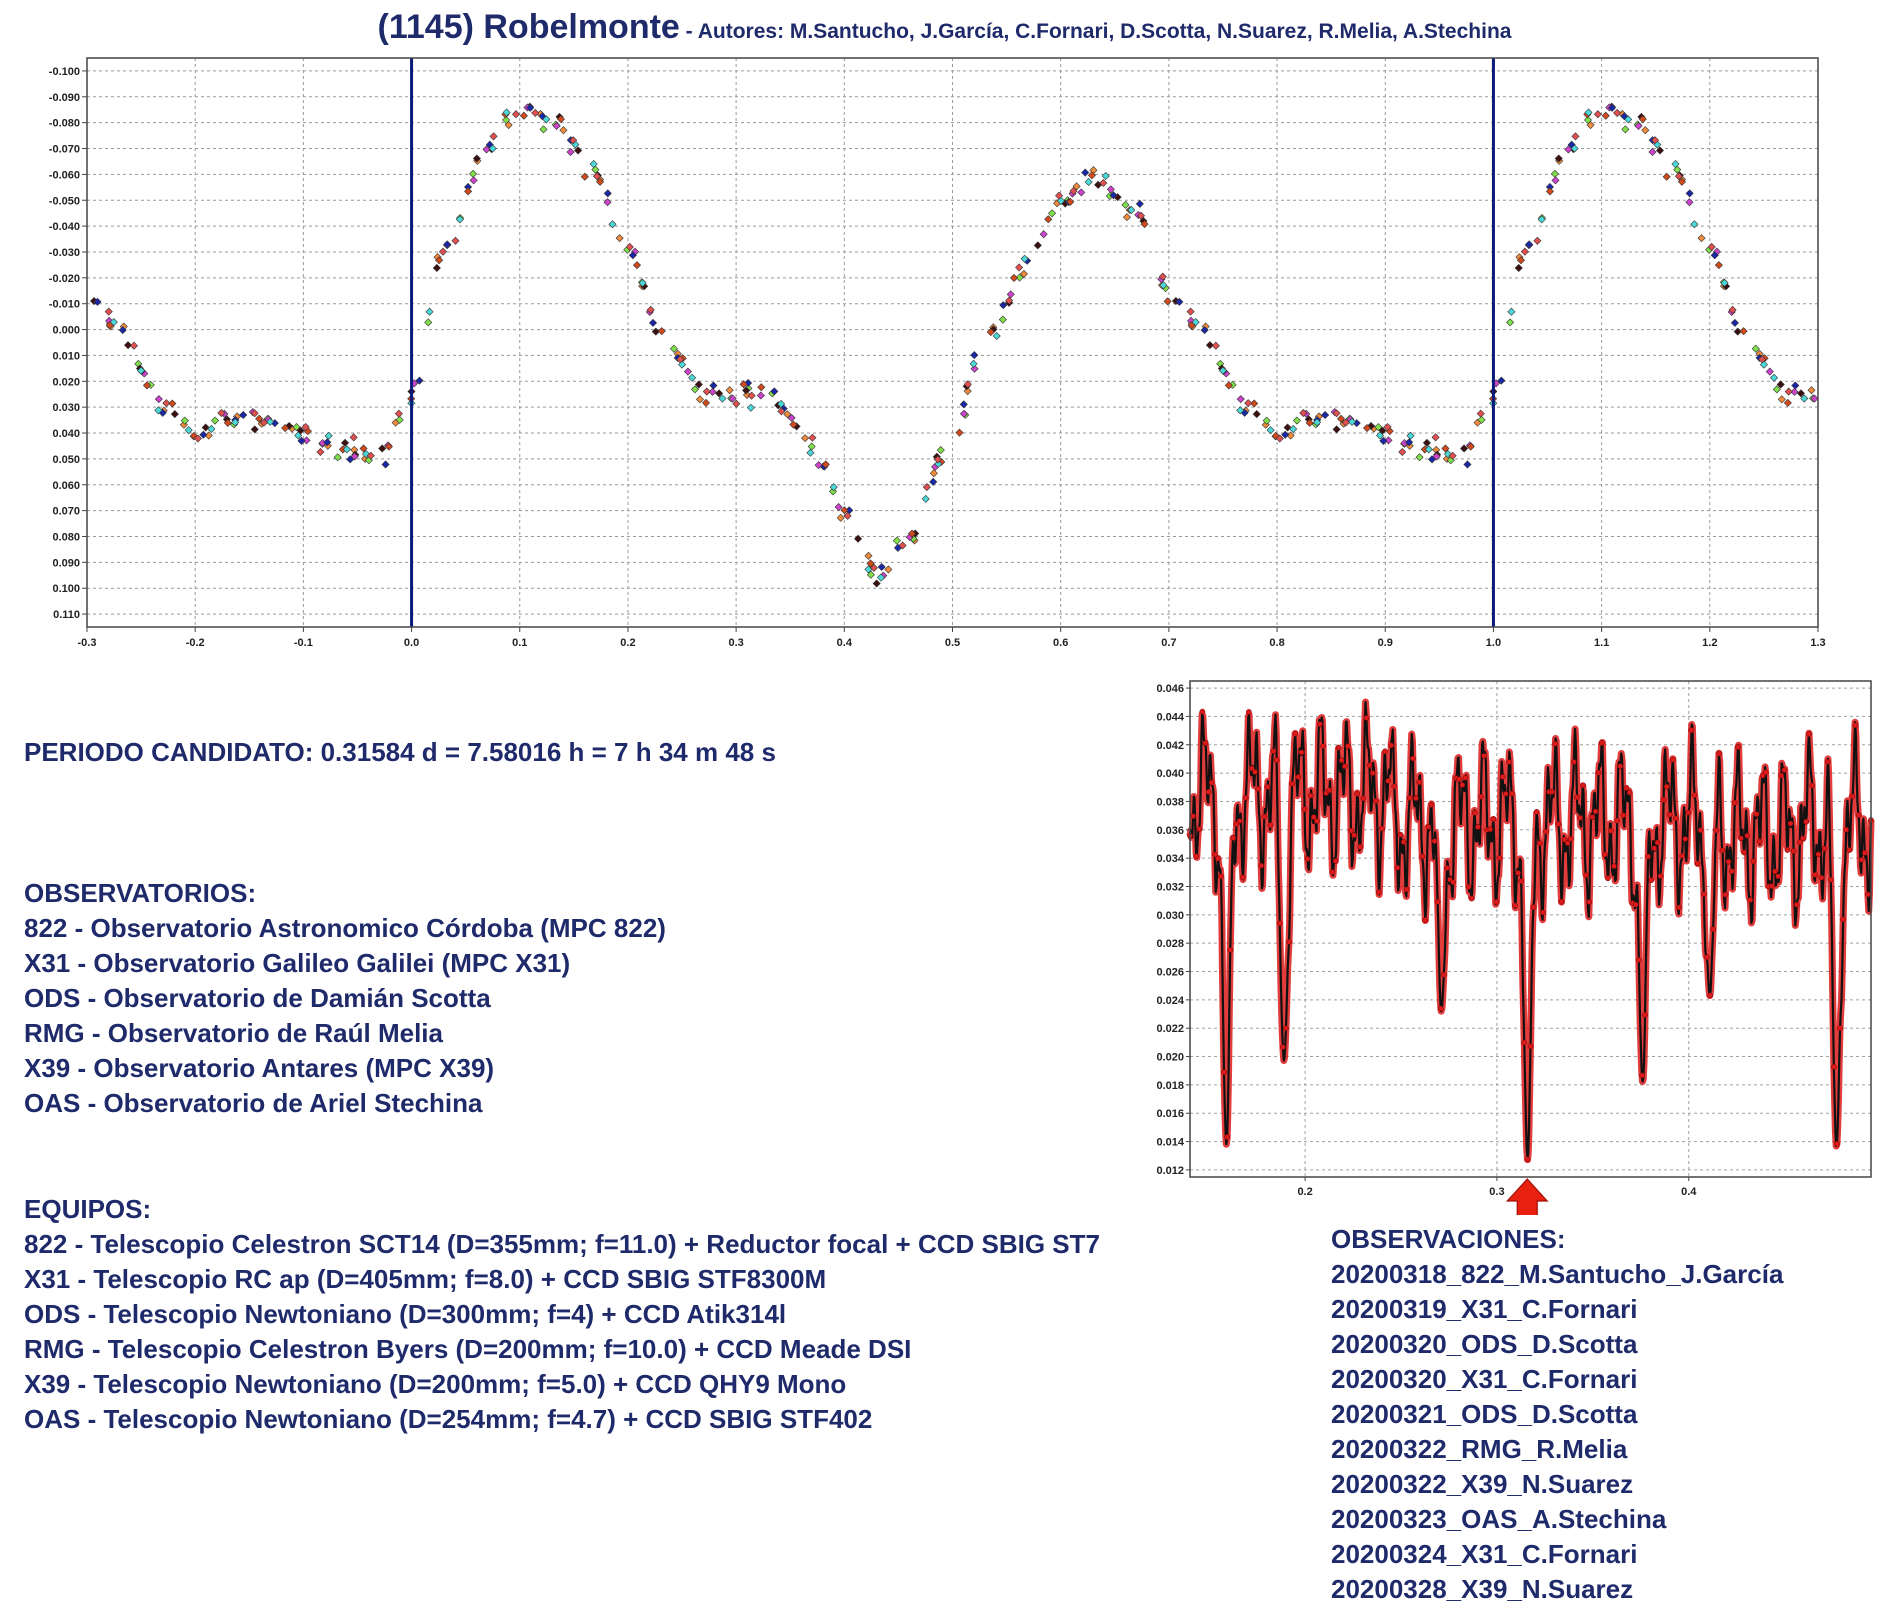 The image size is (1889, 1621). What do you see at coordinates (64, 150) in the screenshot?
I see `y-tick-label: -0.070` at bounding box center [64, 150].